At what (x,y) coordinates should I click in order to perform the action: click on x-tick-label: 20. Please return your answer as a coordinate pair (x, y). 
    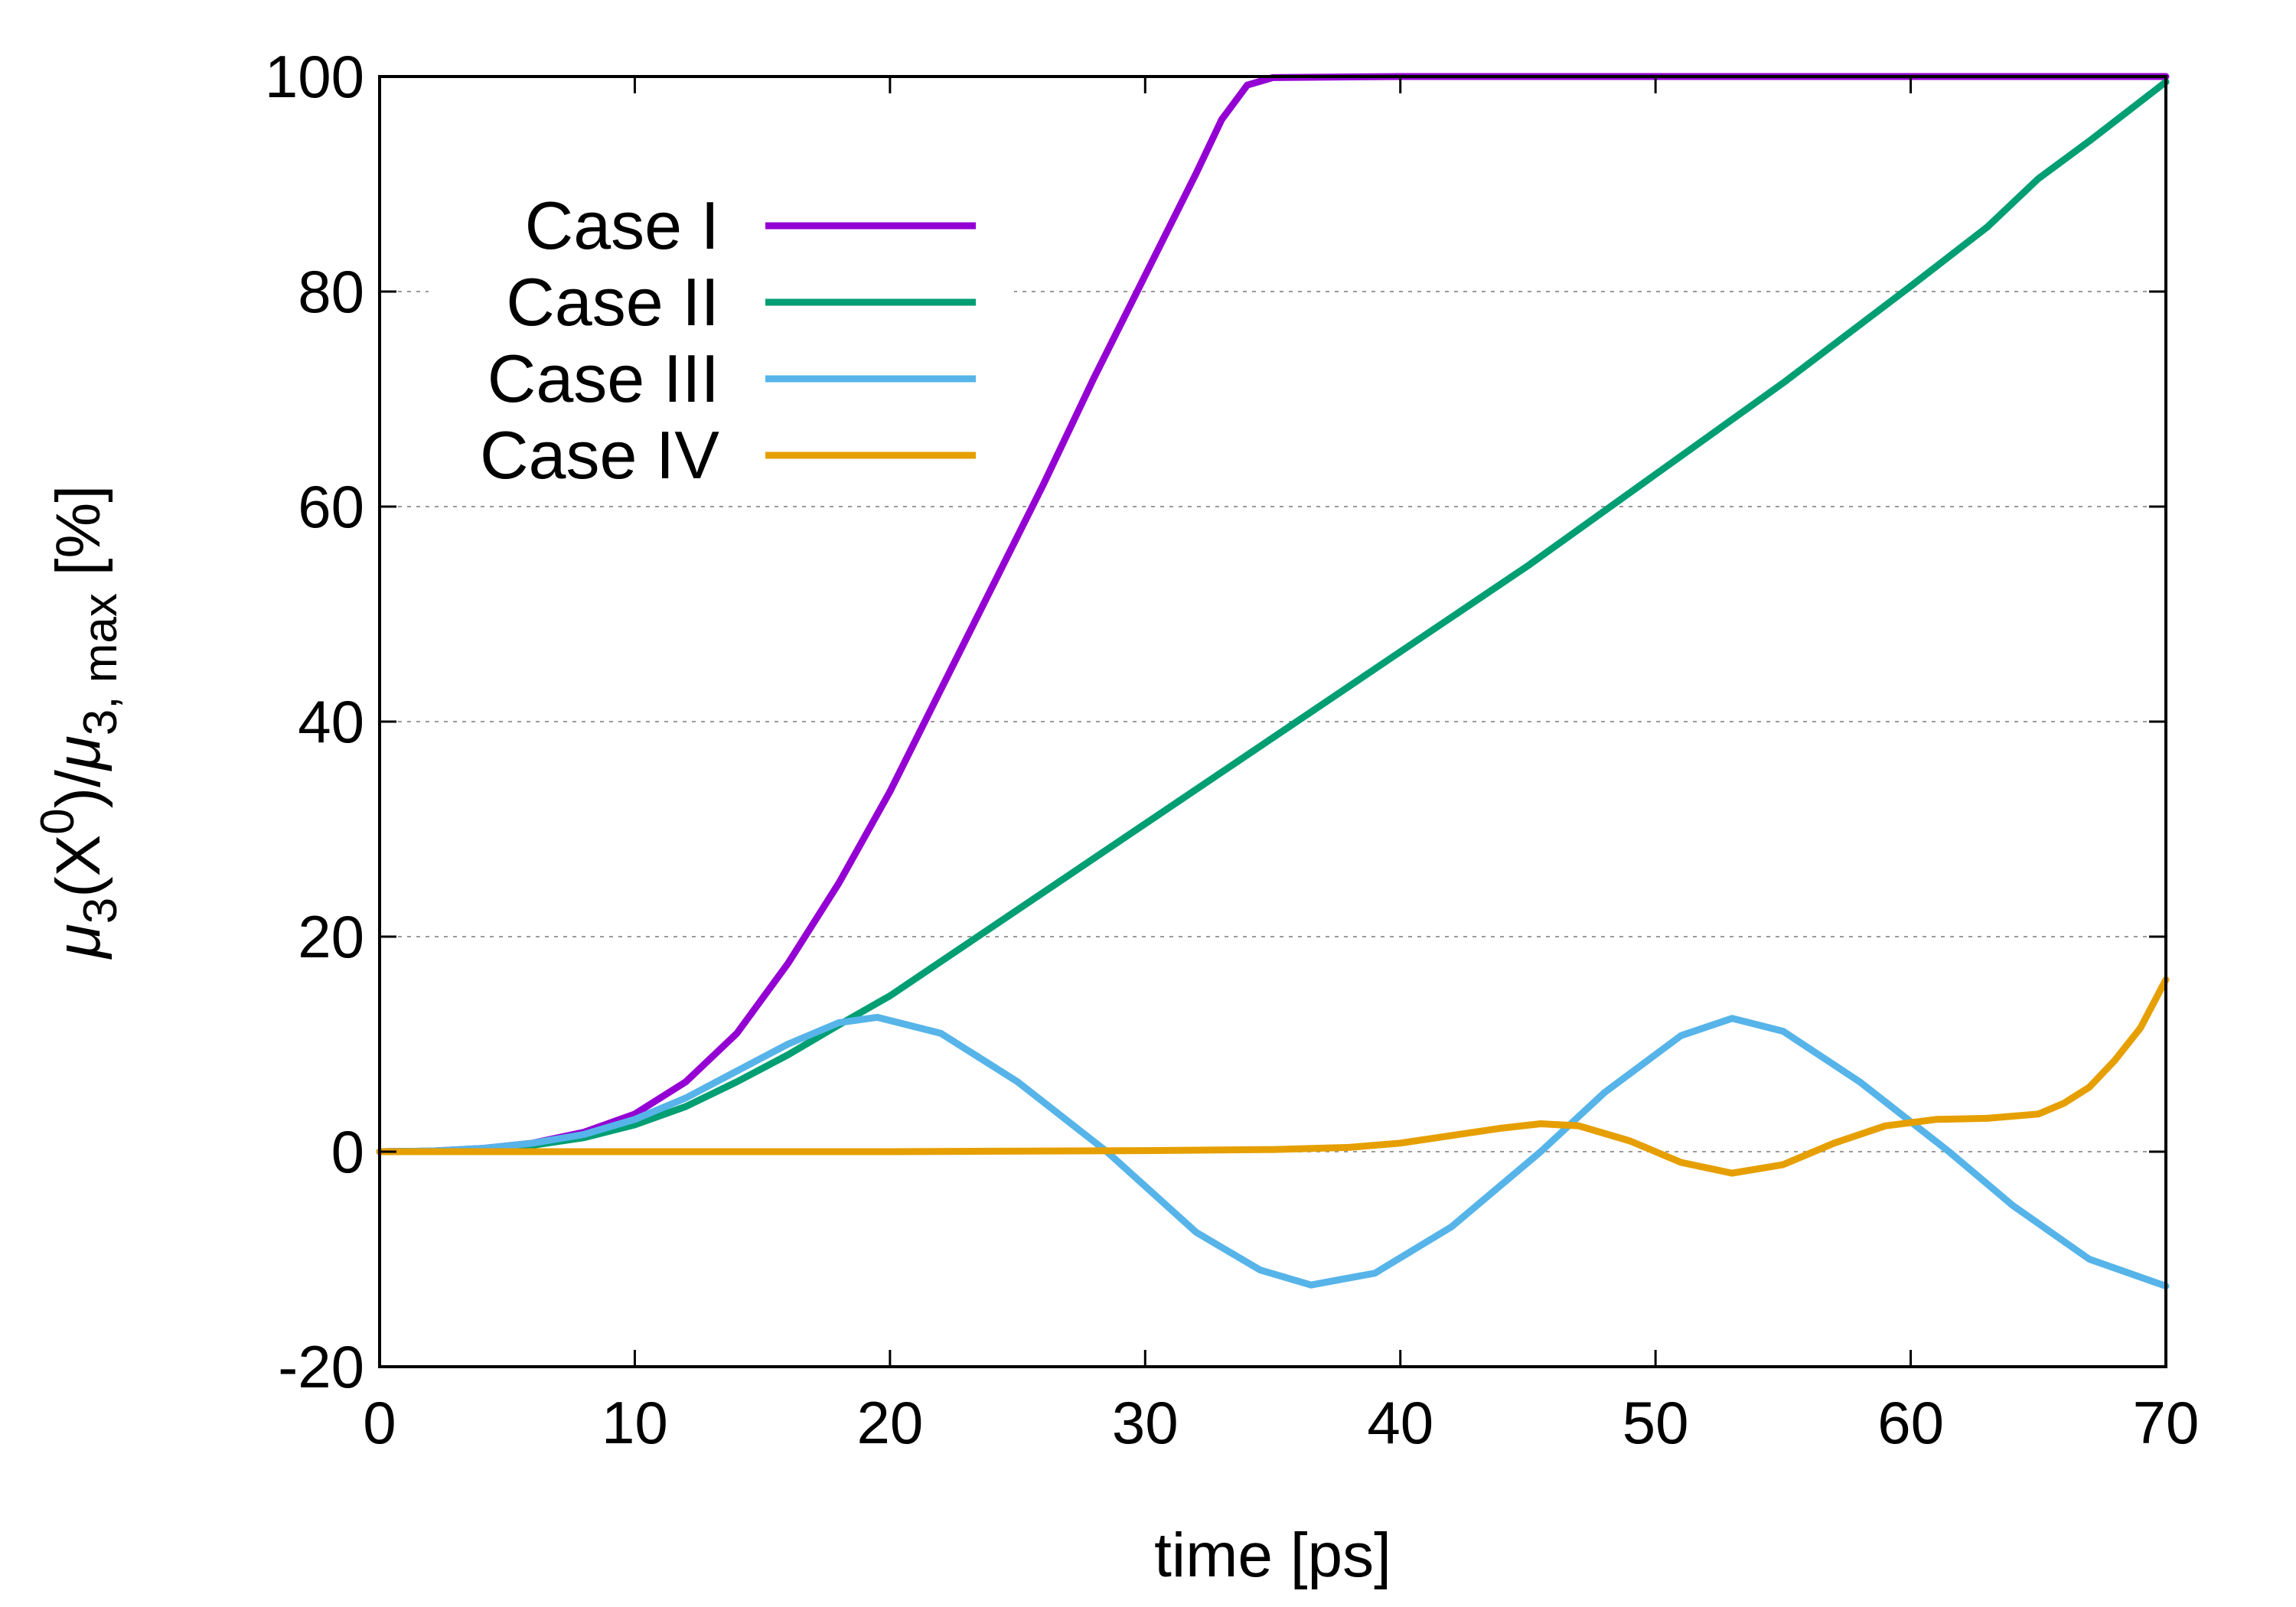
    Looking at the image, I should click on (889, 1423).